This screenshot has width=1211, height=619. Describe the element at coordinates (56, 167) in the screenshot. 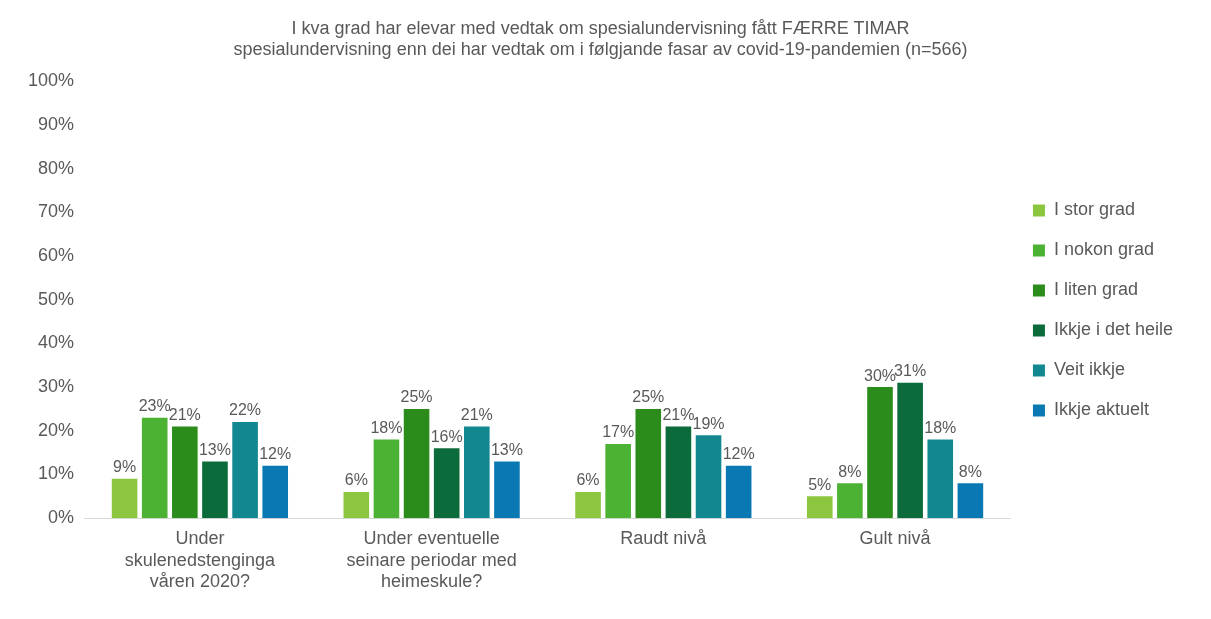

I see `y-tick-label: 80%` at that location.